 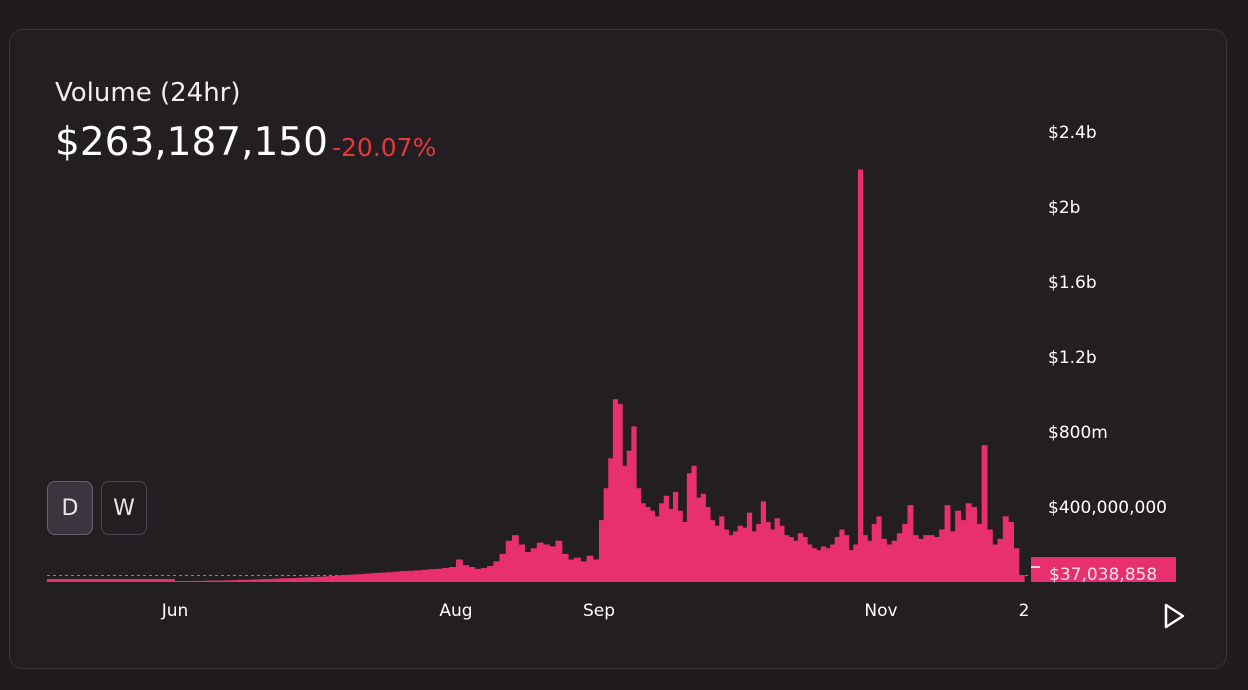 What do you see at coordinates (1107, 508) in the screenshot?
I see `y-tick-label: $400,000,000` at bounding box center [1107, 508].